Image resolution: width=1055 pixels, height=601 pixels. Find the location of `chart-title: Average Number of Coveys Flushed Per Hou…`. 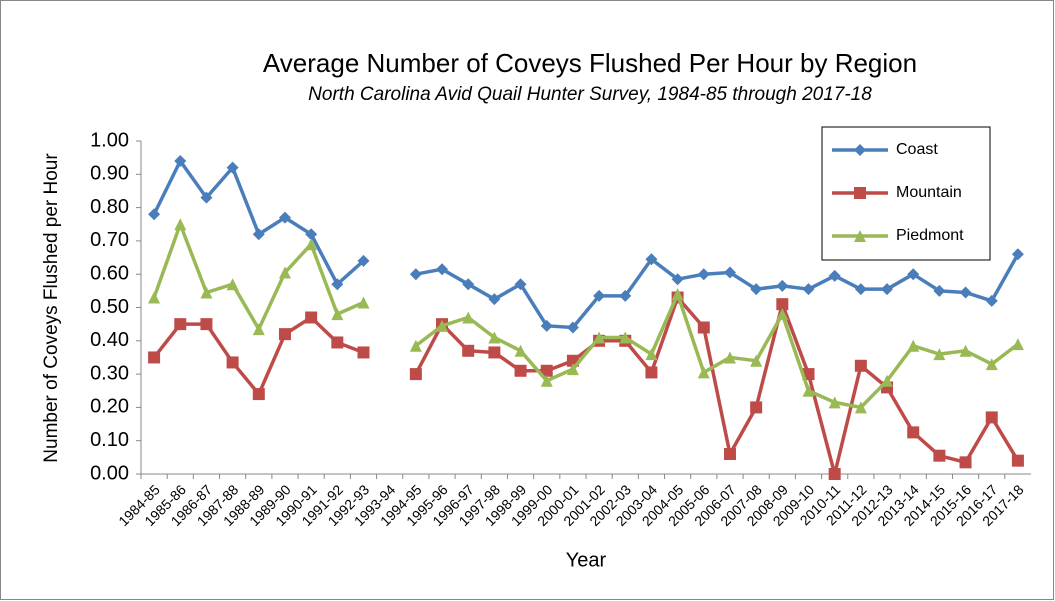

chart-title: Average Number of Coveys Flushed Per Hou… is located at coordinates (590, 63).